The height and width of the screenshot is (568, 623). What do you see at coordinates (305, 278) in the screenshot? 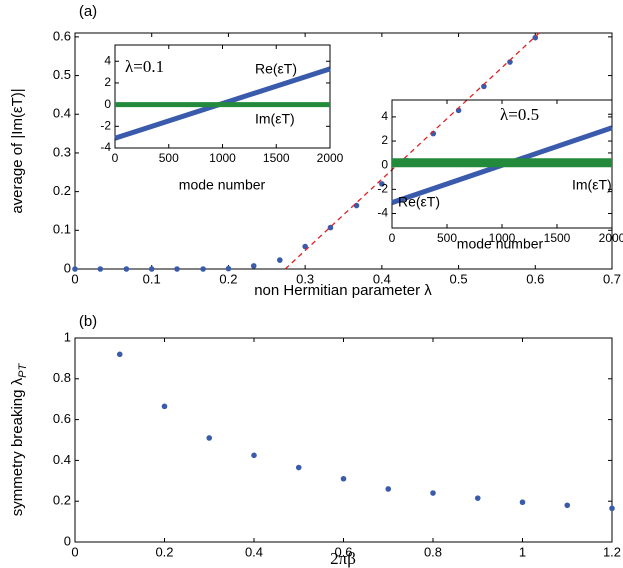
I see `x-tick-label: 0.3` at bounding box center [305, 278].